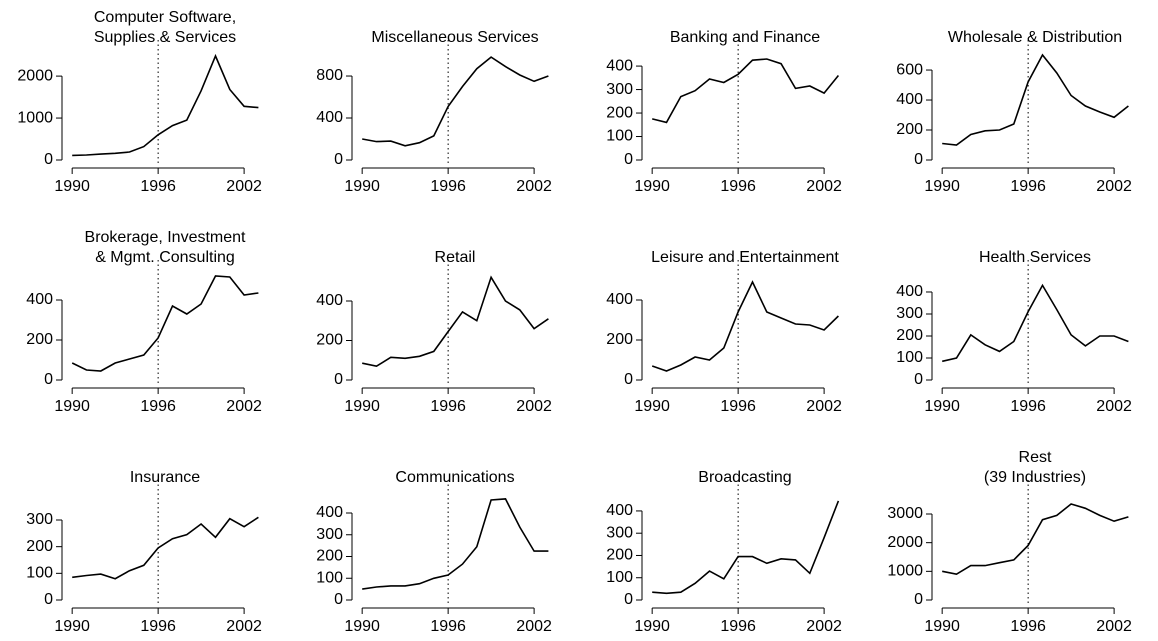  I want to click on panel-title: Wholesale & Distribution, so click(1035, 37).